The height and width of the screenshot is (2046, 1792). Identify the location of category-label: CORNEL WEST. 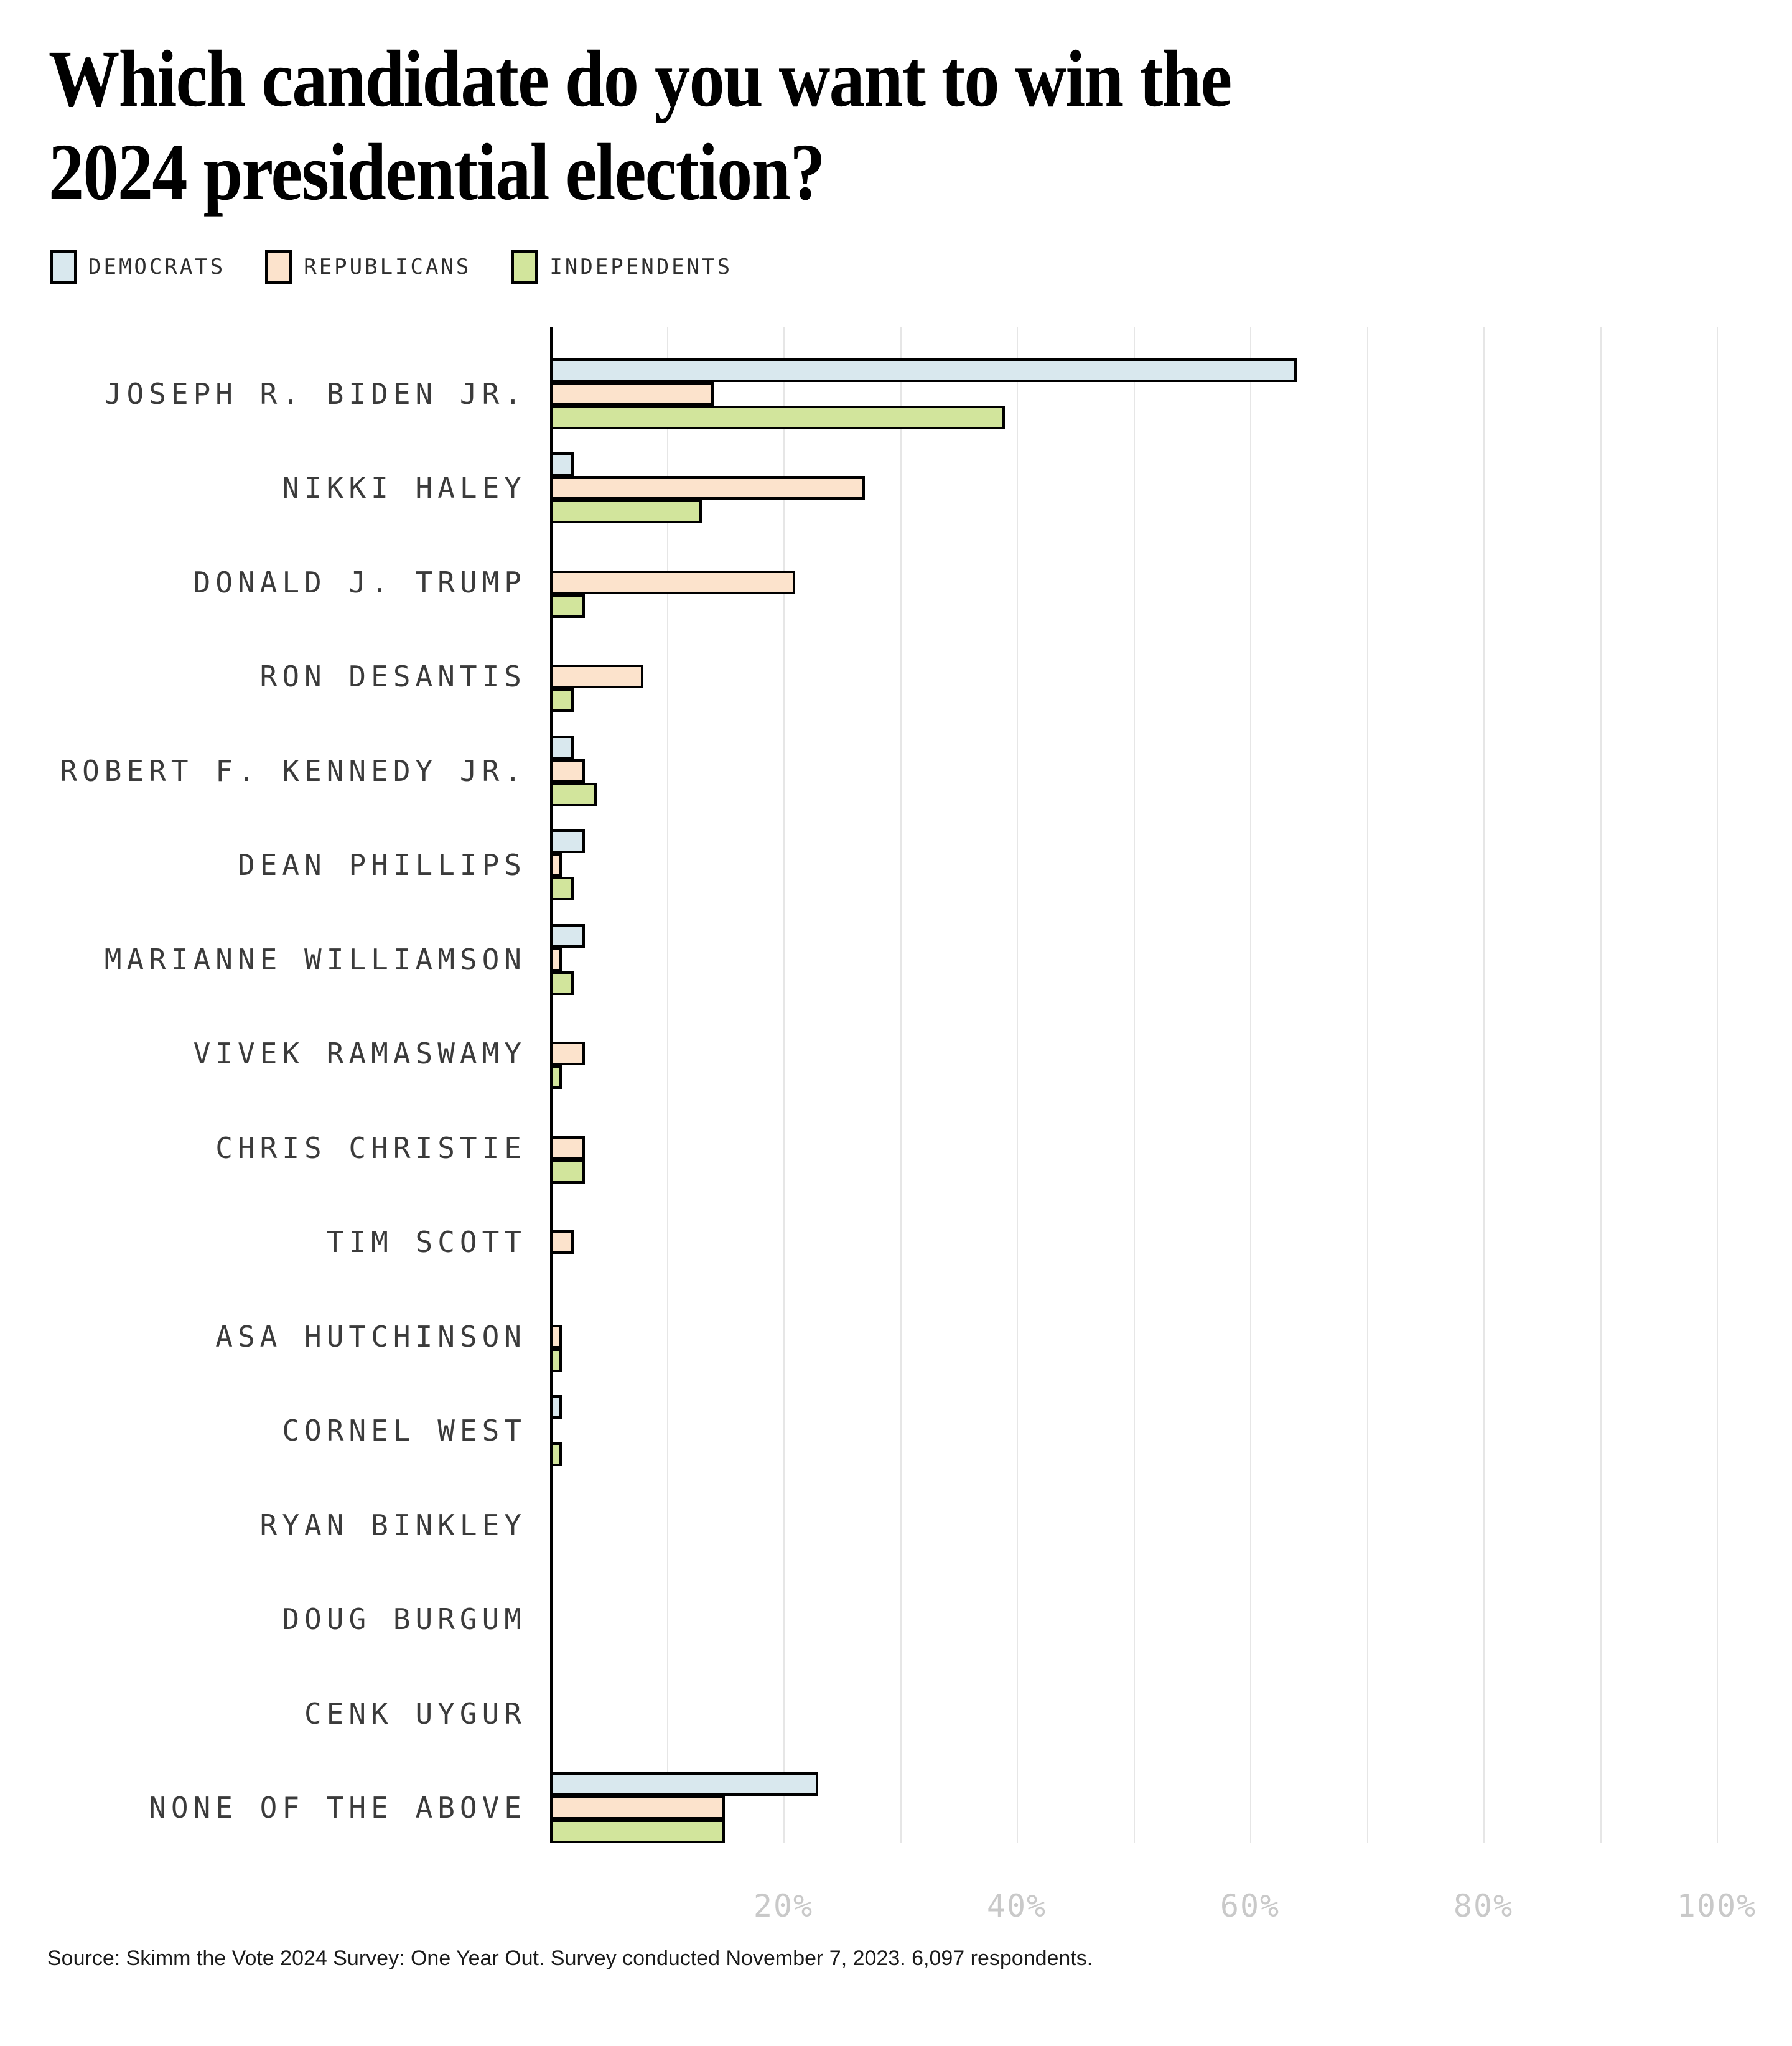
(404, 1430).